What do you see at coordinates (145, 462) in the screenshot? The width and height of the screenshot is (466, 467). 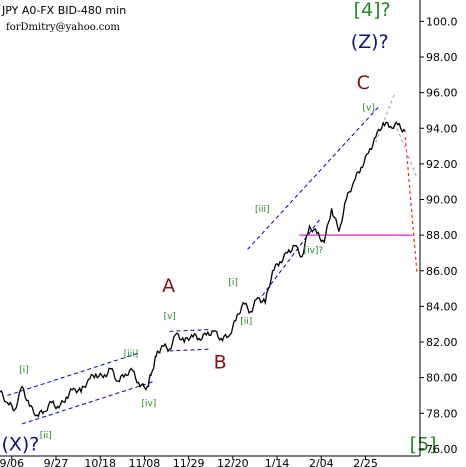 I see `x-tick-label: 11/08` at bounding box center [145, 462].